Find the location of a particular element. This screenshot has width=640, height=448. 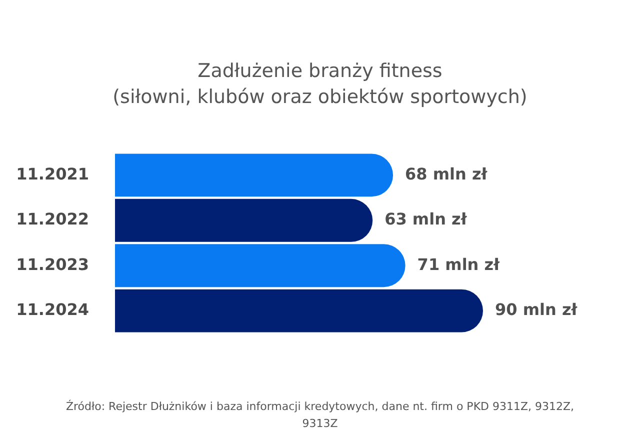

y-tick-label: 11.2024 is located at coordinates (52, 309).